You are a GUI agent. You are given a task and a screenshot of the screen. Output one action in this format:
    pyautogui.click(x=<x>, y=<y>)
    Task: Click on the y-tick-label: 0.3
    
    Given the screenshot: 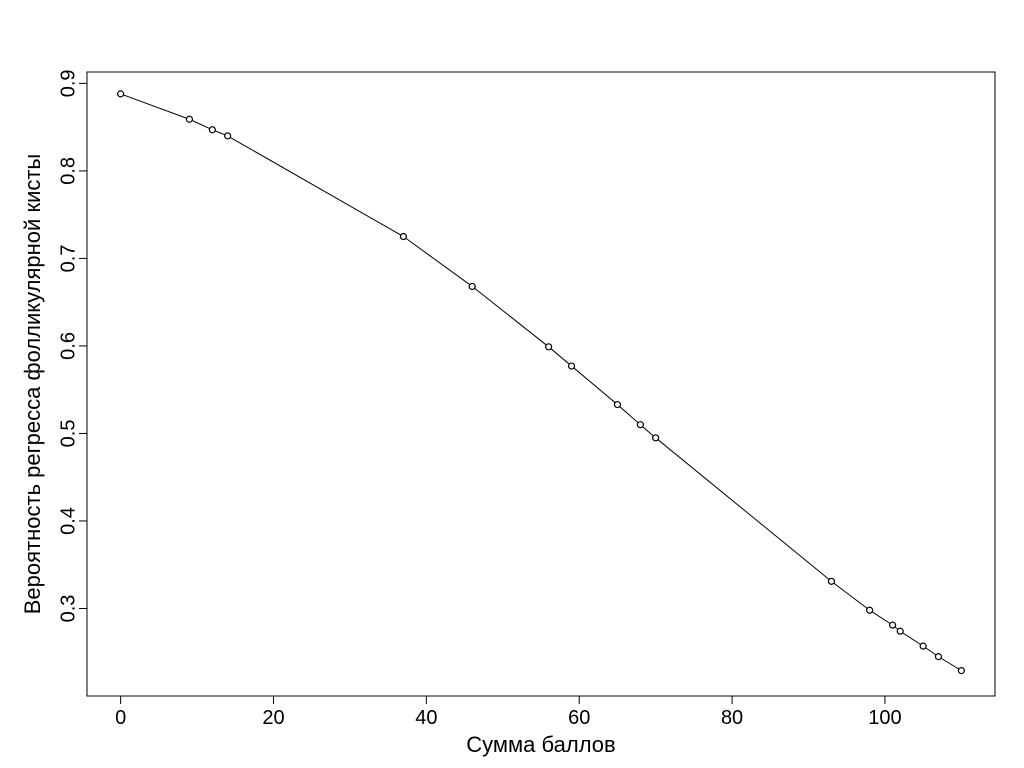 What is the action you would take?
    pyautogui.click(x=68, y=609)
    